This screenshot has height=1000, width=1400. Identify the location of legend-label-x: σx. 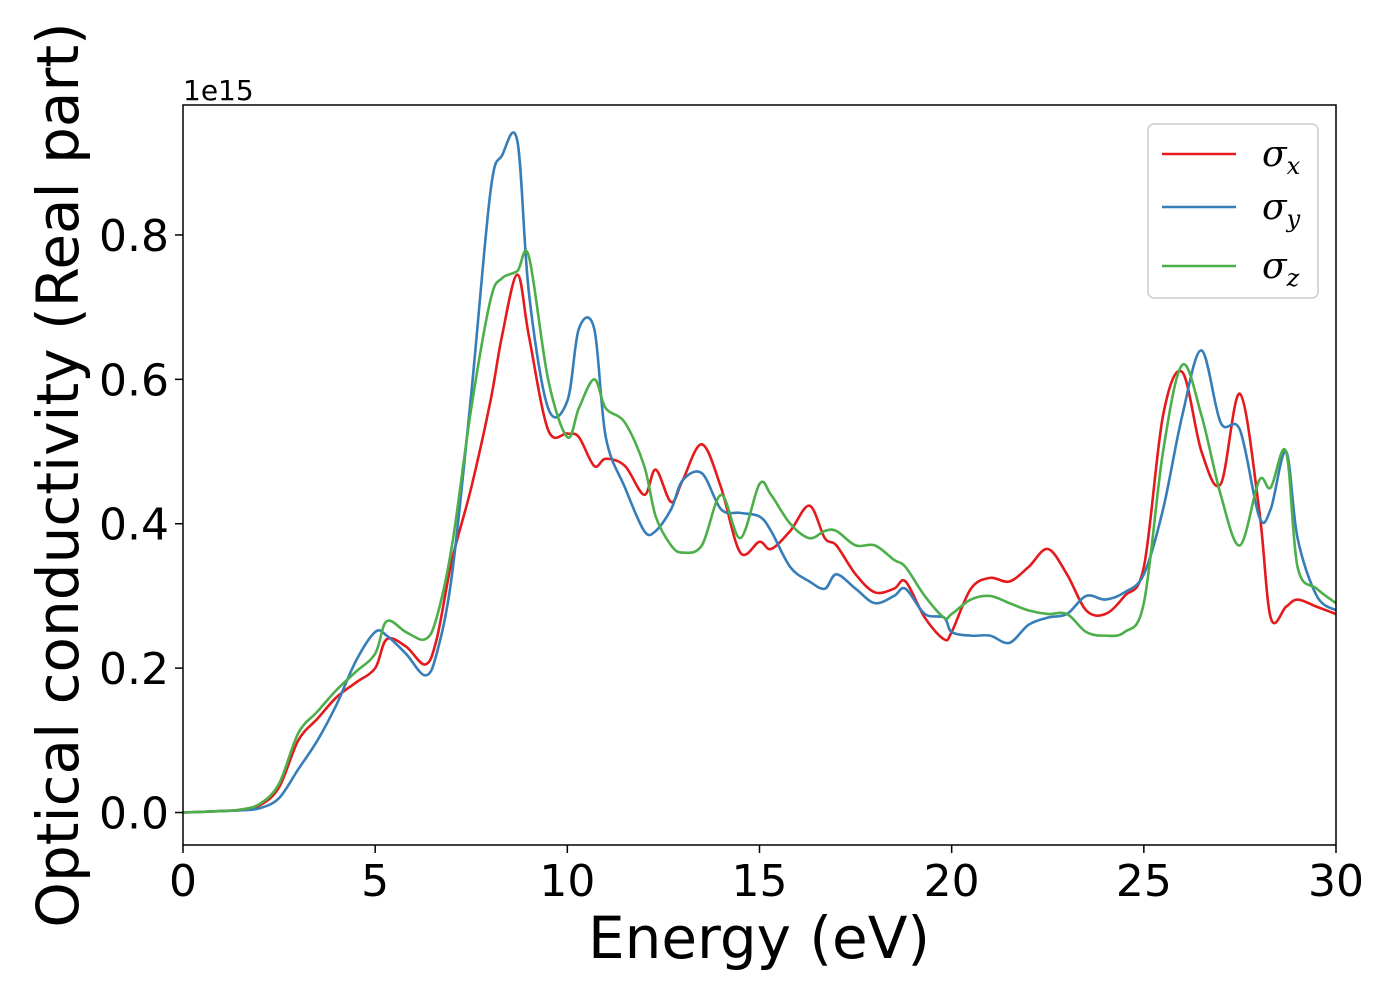
(1281, 157).